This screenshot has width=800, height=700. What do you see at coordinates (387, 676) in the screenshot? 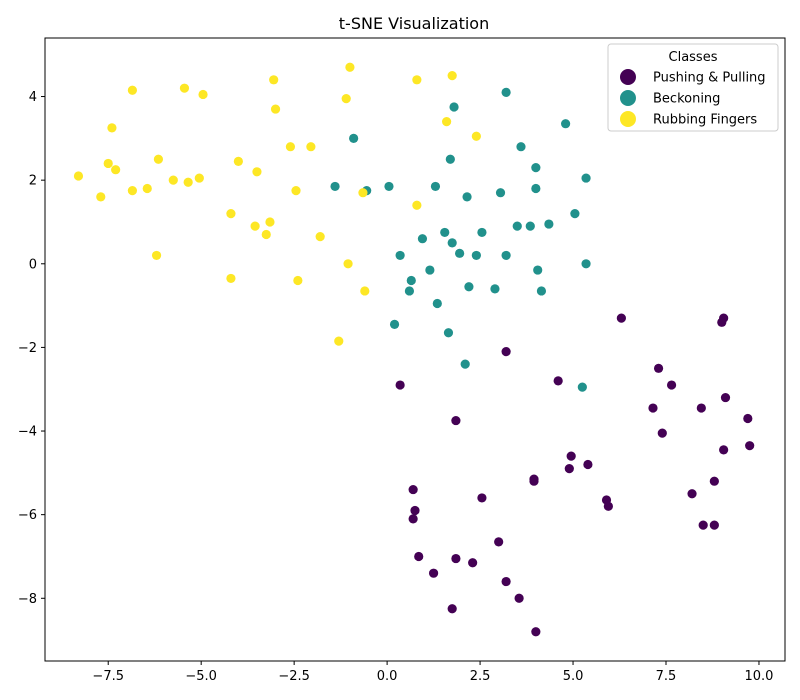
I see `x-tick-label: 0.0` at bounding box center [387, 676].